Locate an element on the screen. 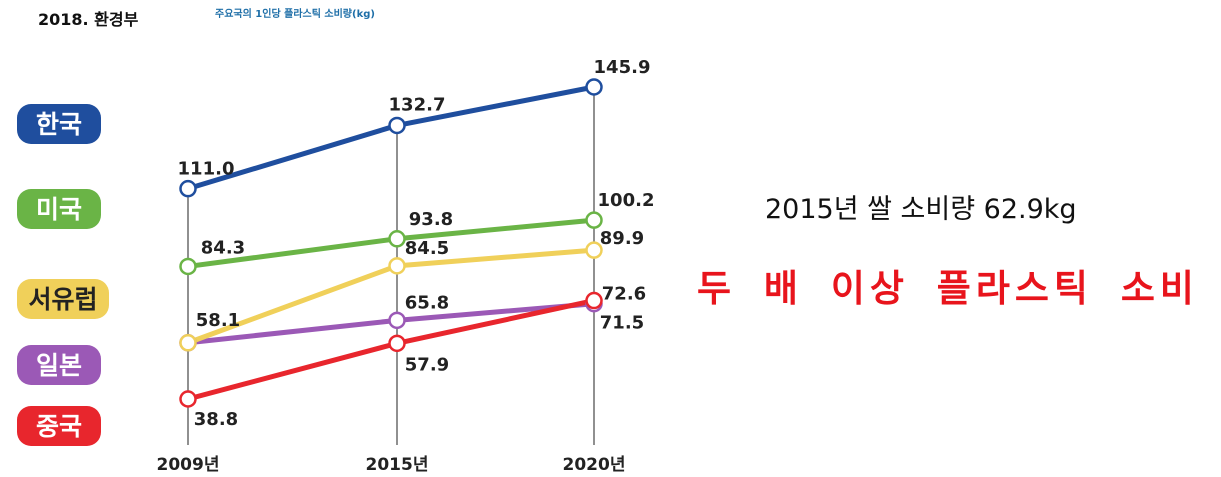 Image resolution: width=1221 pixels, height=477 pixels. legend-label: 미국 is located at coordinates (59, 209).